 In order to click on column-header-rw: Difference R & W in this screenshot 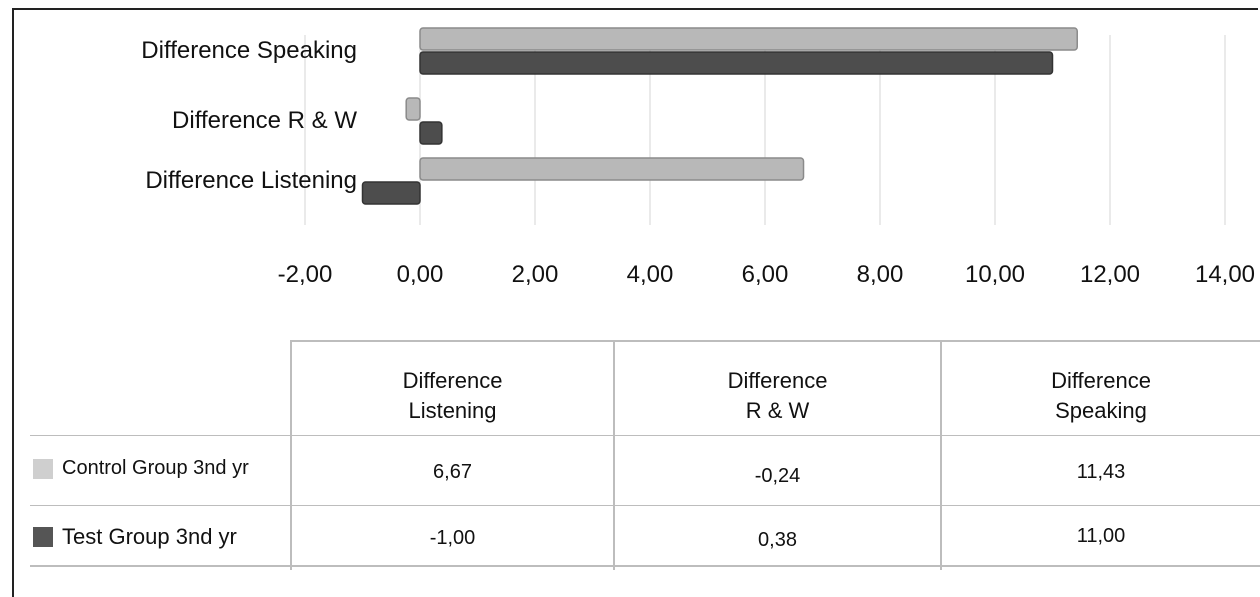, I will do `click(777, 395)`.